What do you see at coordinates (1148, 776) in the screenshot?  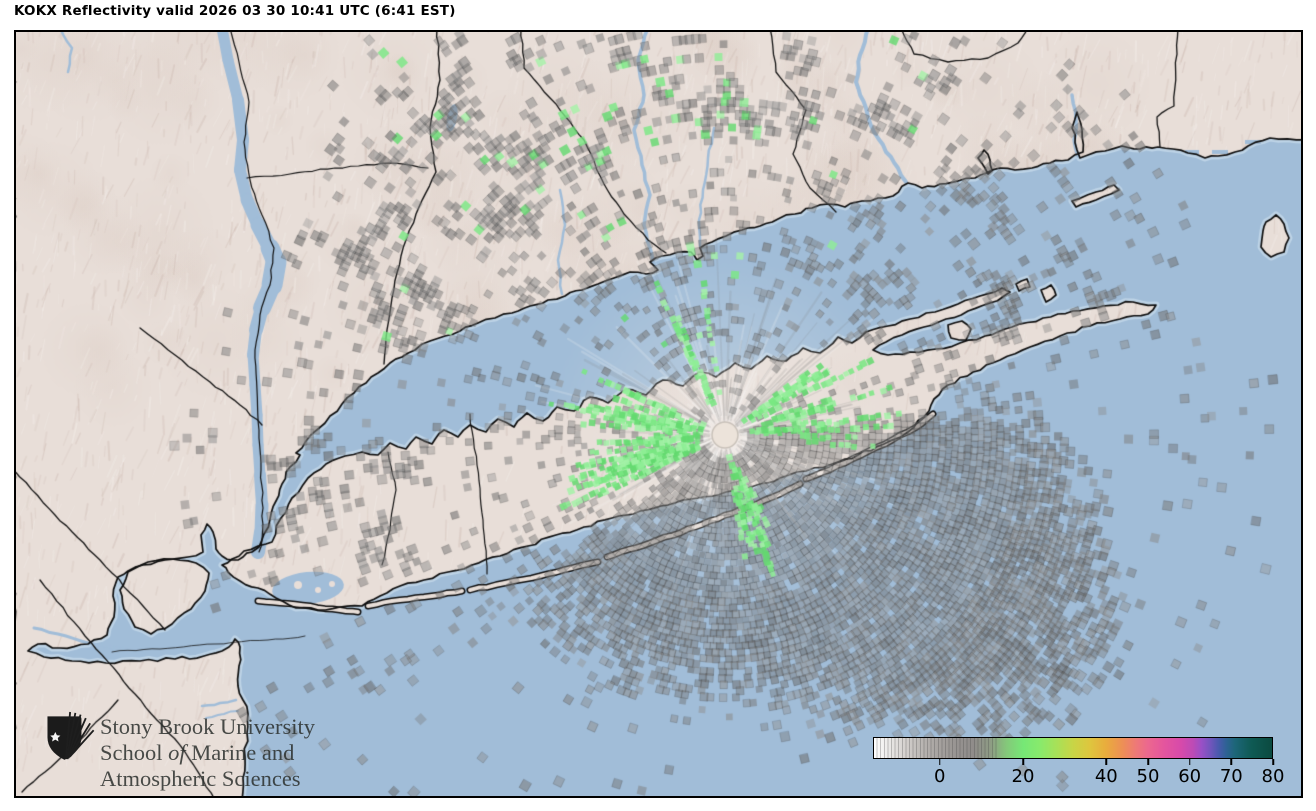 I see `colorbar-tick-label: 50` at bounding box center [1148, 776].